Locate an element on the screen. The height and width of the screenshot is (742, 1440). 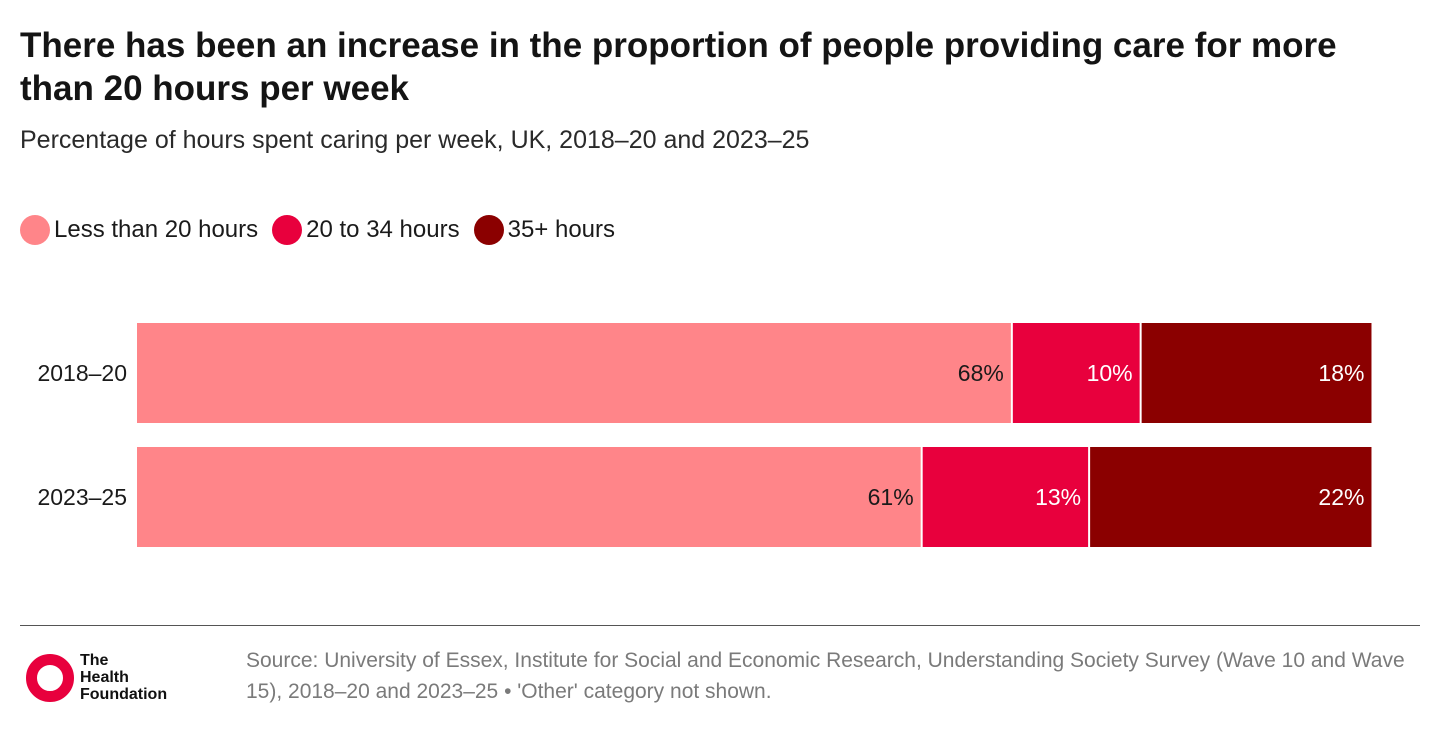
logo-ring-icon is located at coordinates (50, 677).